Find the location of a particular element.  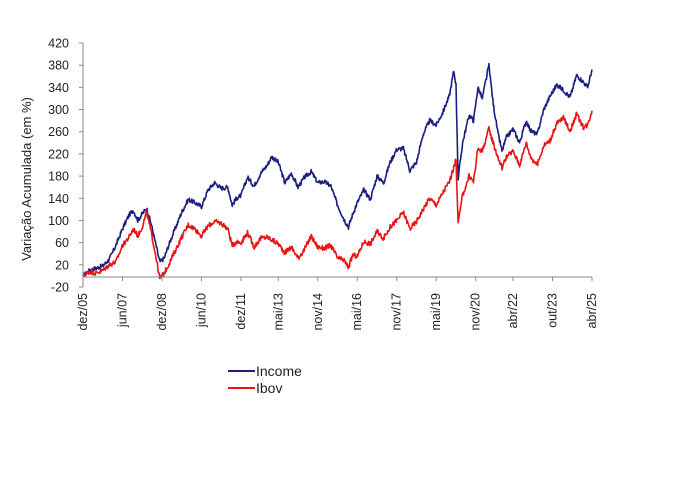

x-tick-label: mai/16 is located at coordinates (357, 312).